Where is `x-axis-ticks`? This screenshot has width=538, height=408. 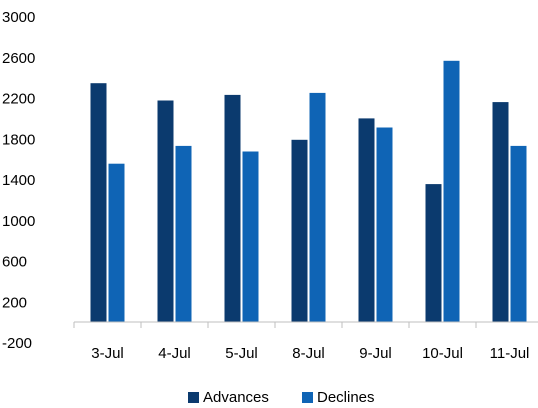 x-axis-ticks is located at coordinates (275, 325).